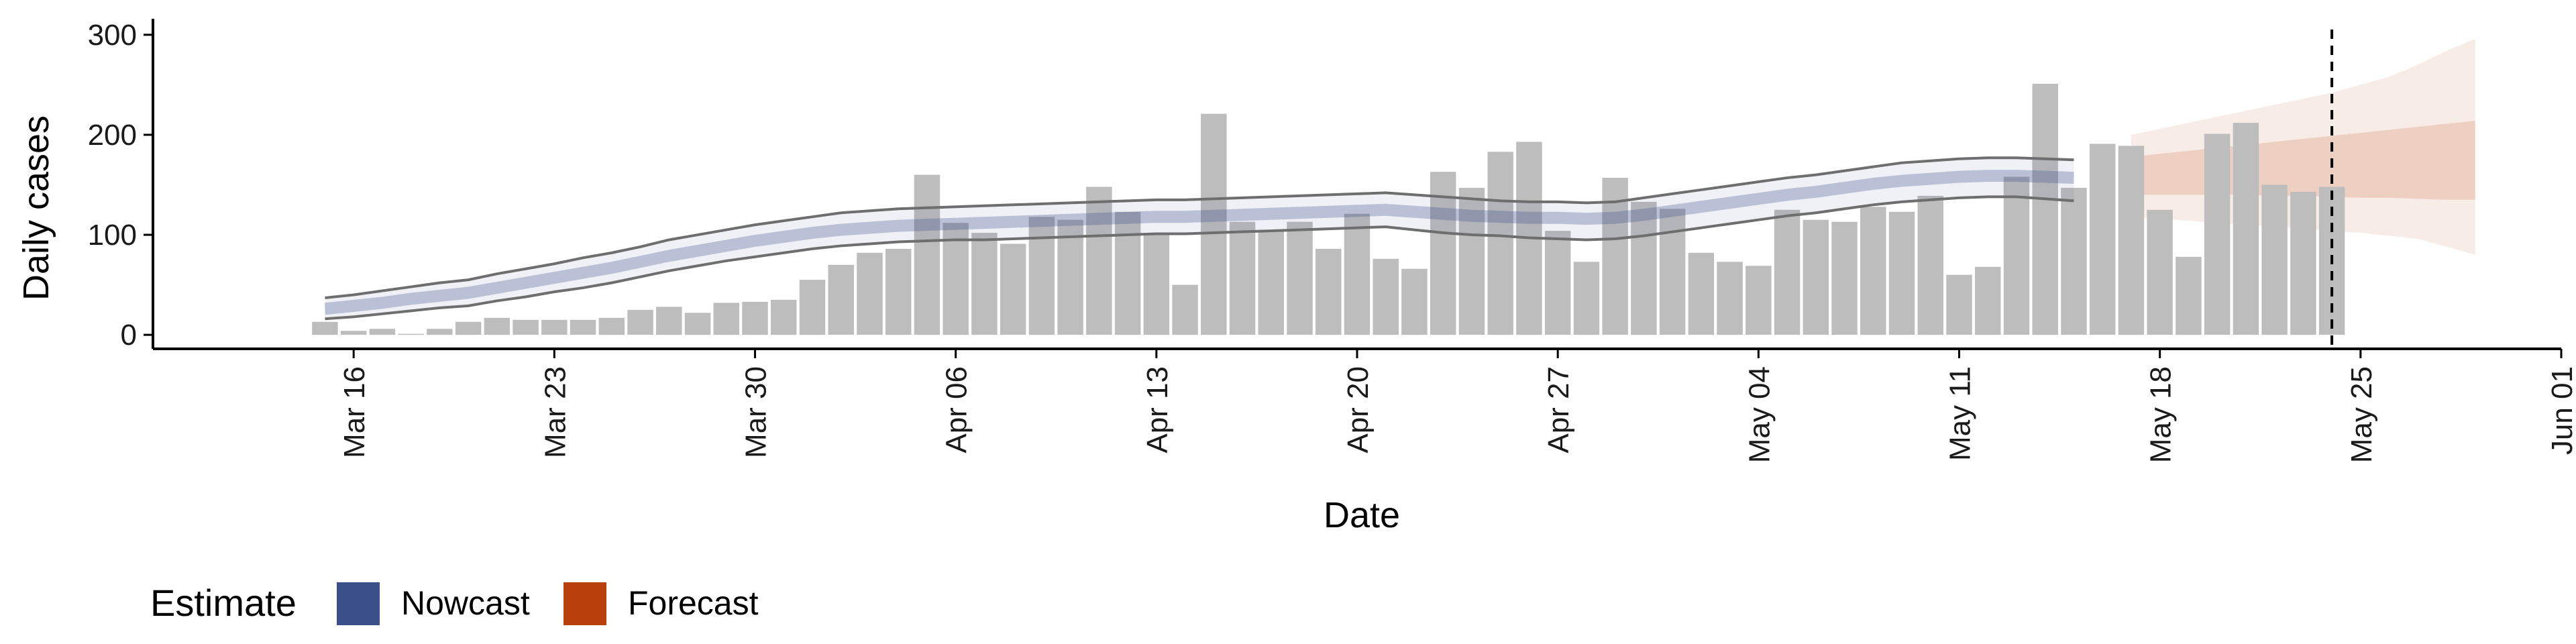 This screenshot has height=644, width=2576. I want to click on legend-label-forecast: Forecast, so click(693, 603).